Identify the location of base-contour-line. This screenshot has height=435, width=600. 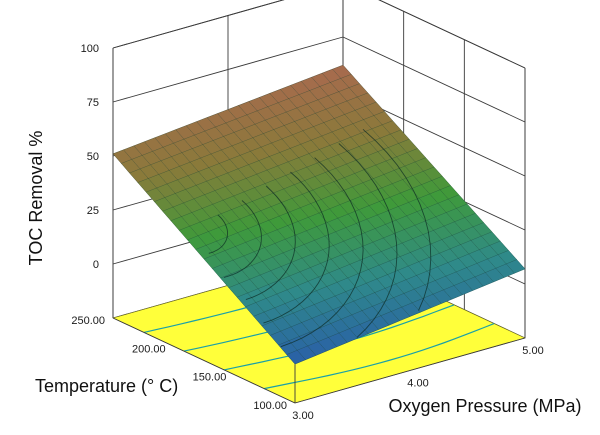
(379, 356).